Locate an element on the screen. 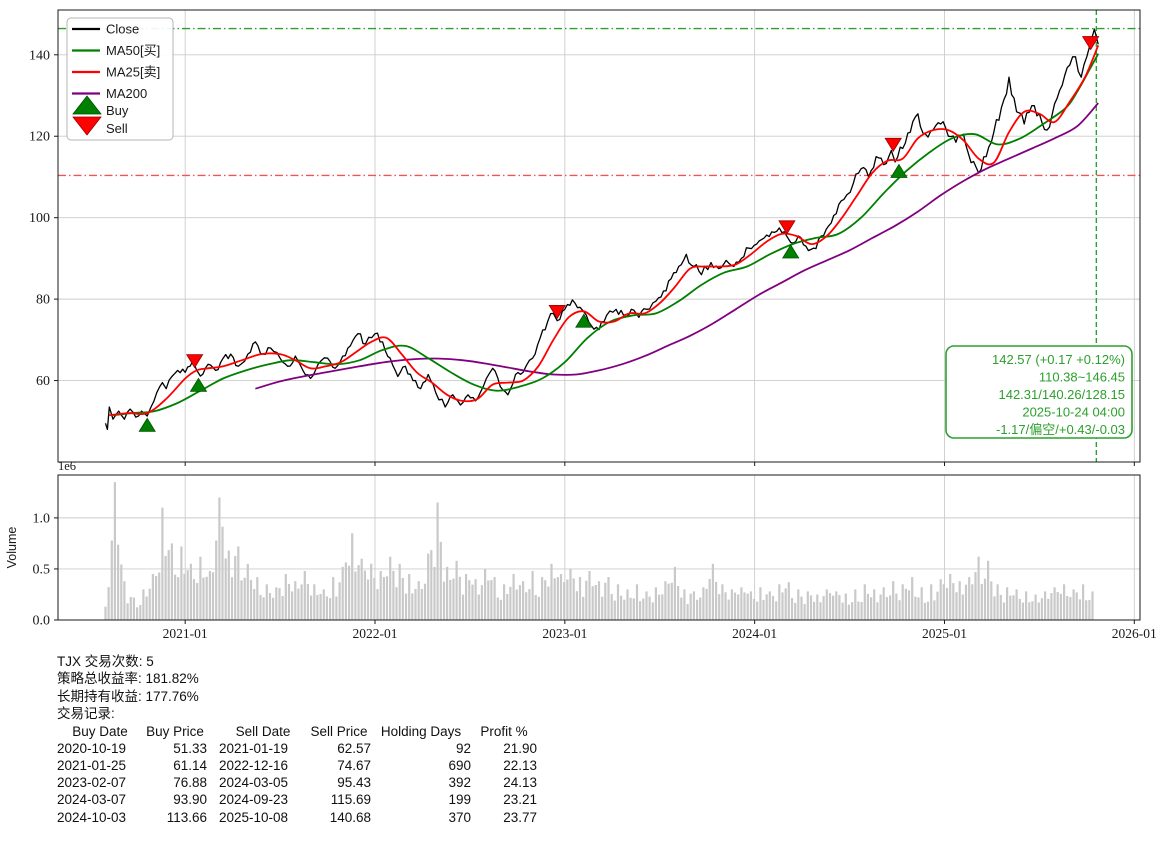  price-y-tick-label: 120 is located at coordinates (39, 137).